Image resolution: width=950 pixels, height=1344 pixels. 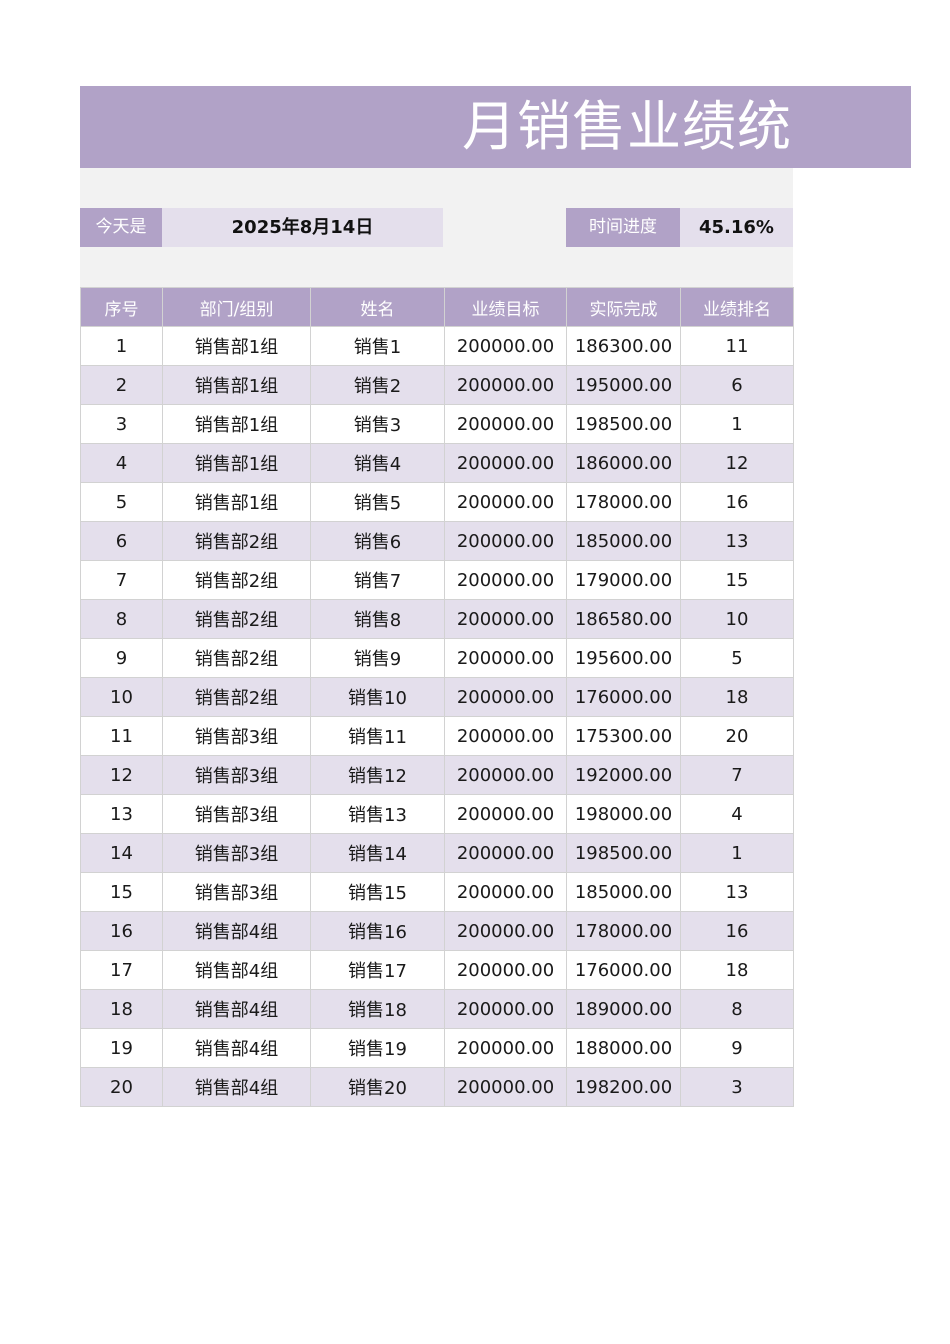 What do you see at coordinates (737, 970) in the screenshot?
I see `cell-rank: 18` at bounding box center [737, 970].